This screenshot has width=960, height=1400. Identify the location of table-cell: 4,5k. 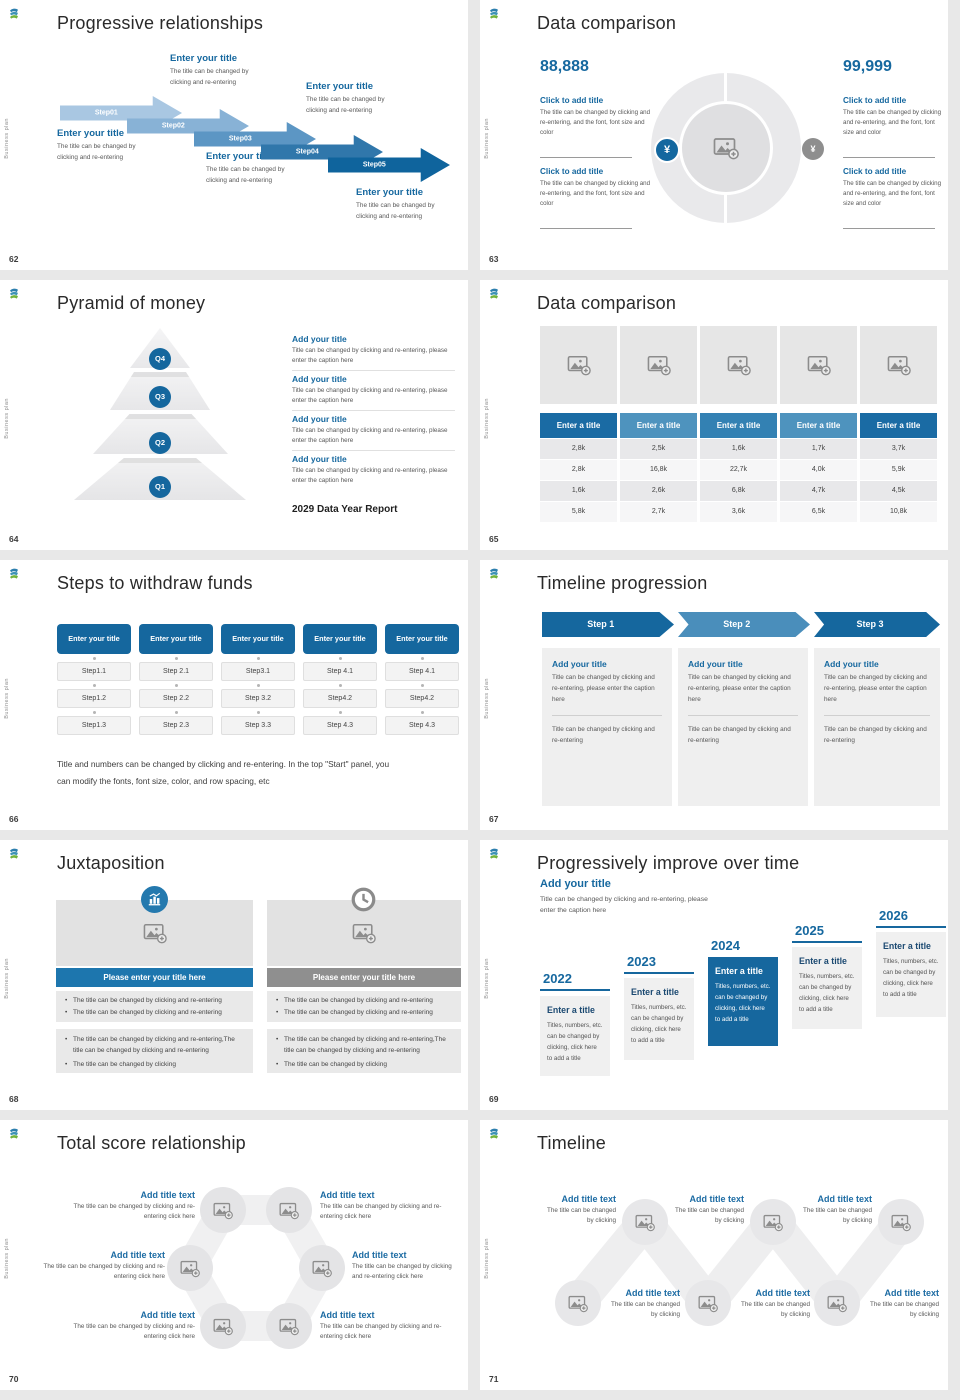
(898, 491).